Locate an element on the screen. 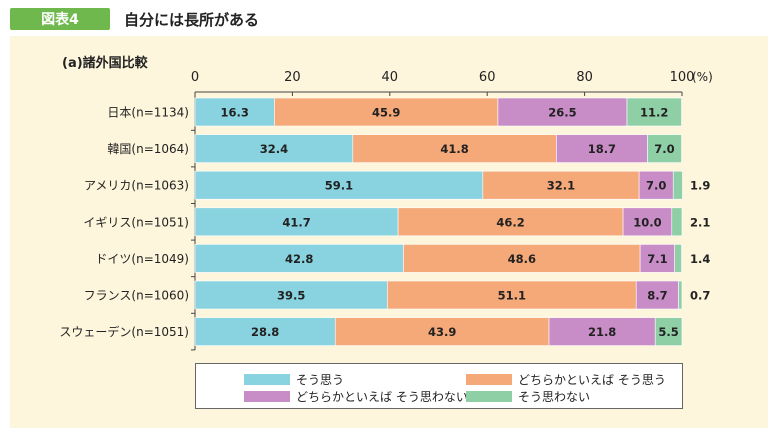 This screenshot has width=775, height=432. data-label: 42.8 is located at coordinates (299, 259).